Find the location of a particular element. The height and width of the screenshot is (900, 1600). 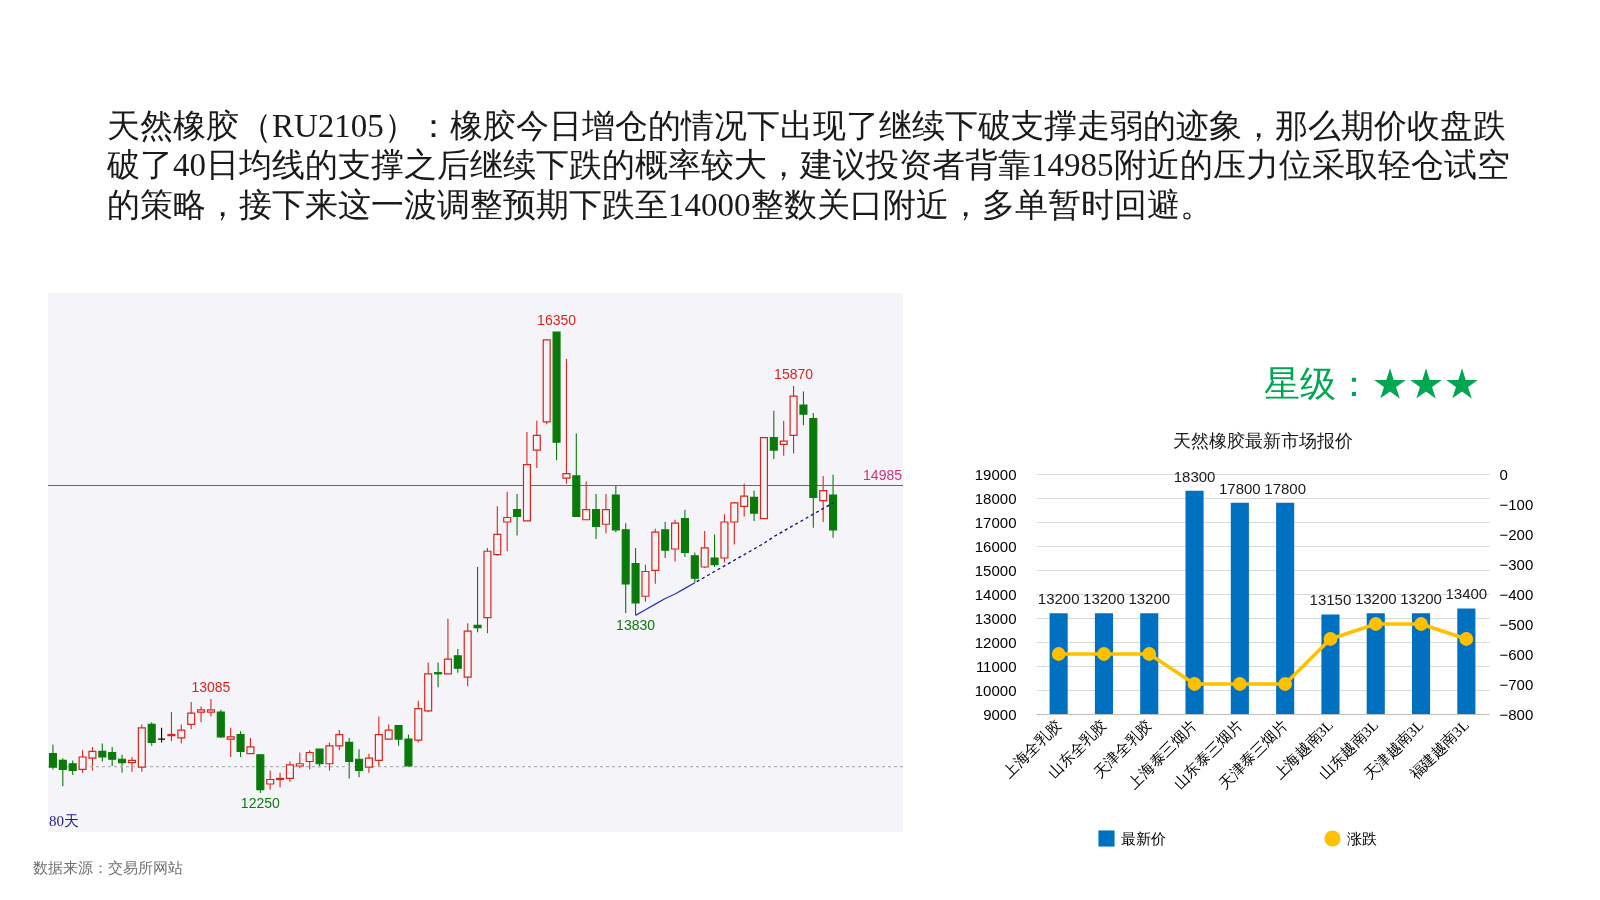

data-label: 13400 is located at coordinates (1466, 594).